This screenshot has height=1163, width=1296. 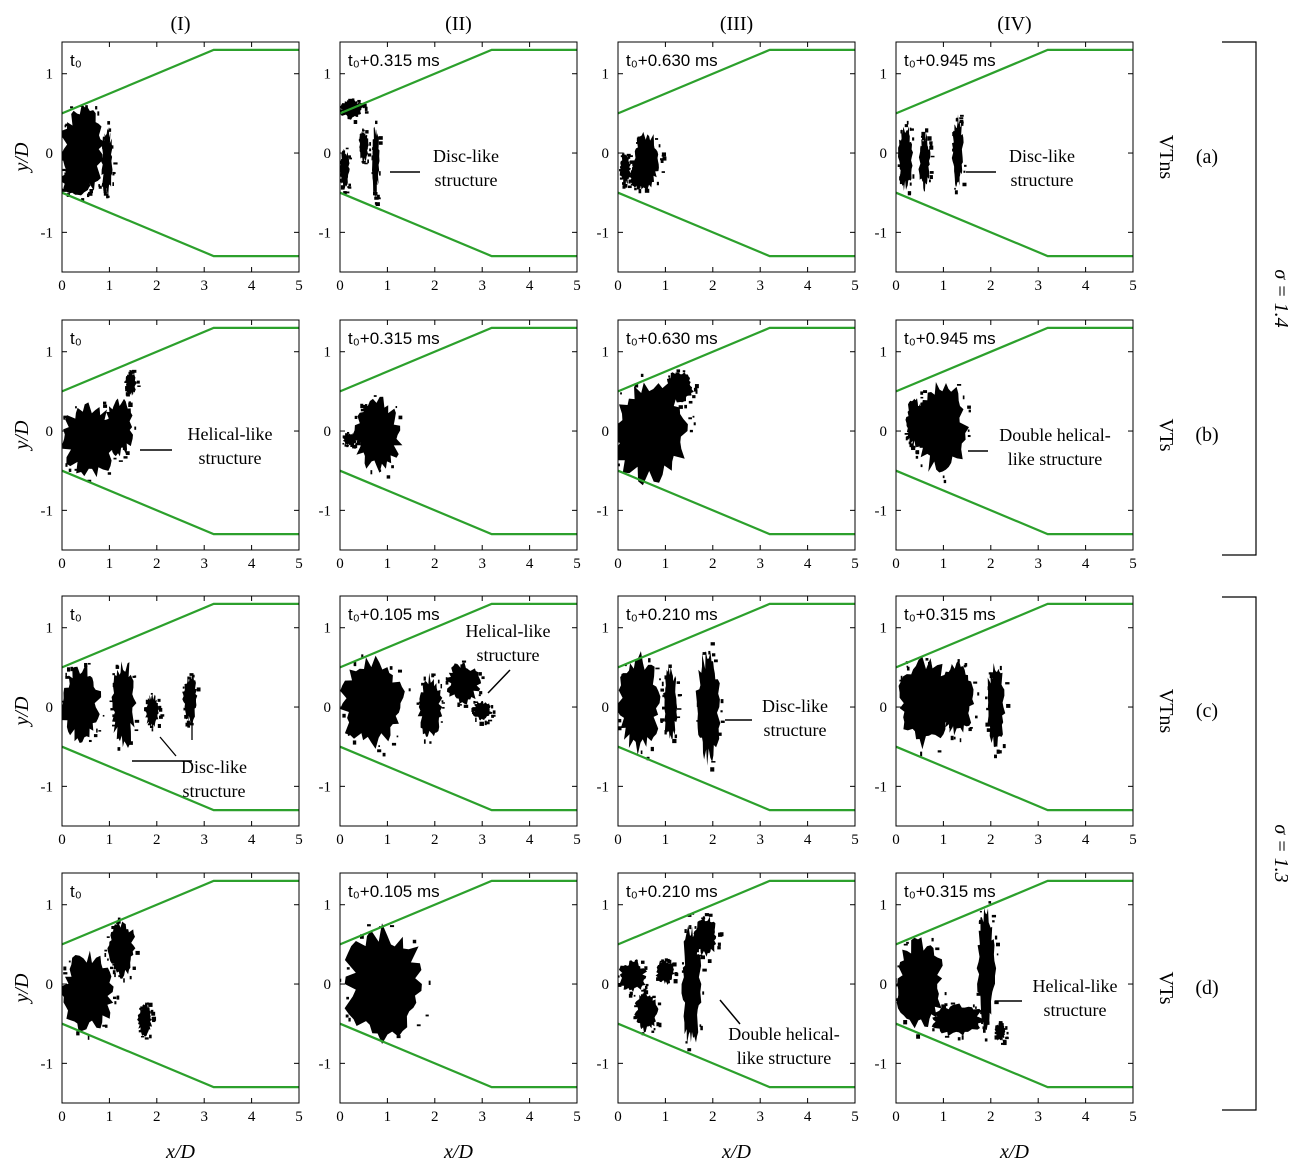 I want to click on x-tick-label: 3, so click(x=760, y=286).